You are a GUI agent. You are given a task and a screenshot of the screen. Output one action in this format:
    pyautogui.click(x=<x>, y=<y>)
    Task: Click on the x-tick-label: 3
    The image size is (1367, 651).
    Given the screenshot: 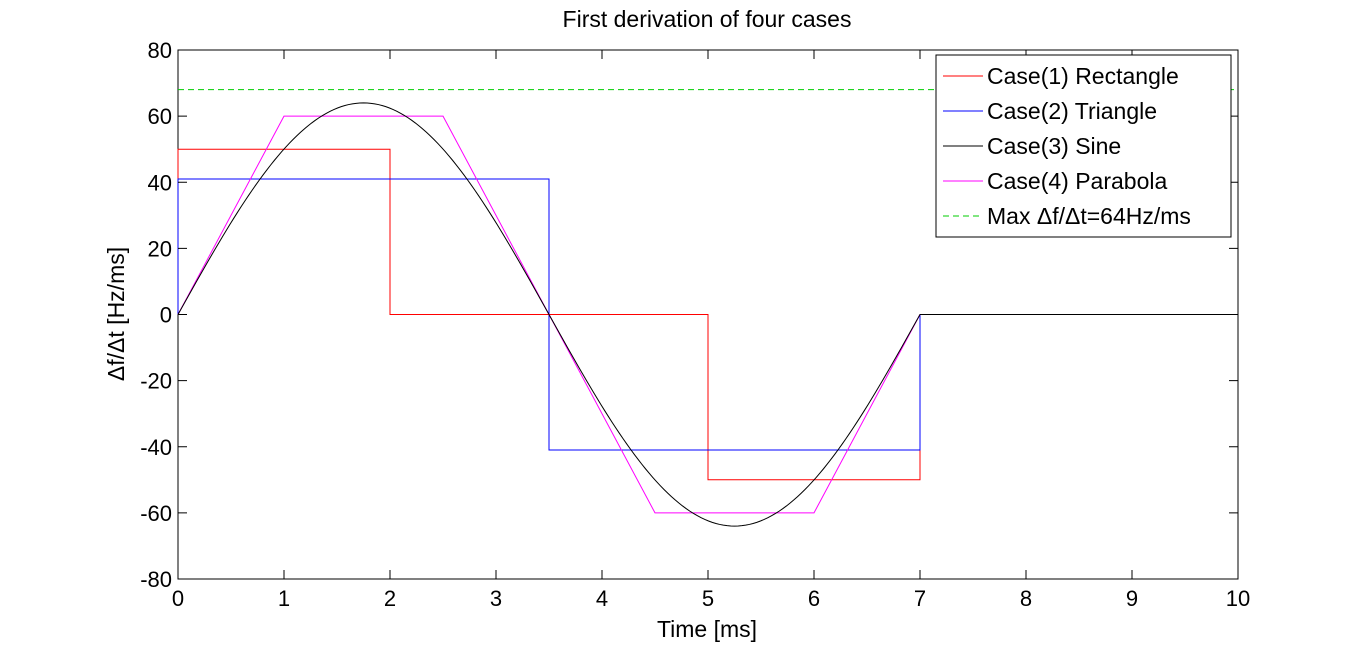 What is the action you would take?
    pyautogui.click(x=496, y=598)
    